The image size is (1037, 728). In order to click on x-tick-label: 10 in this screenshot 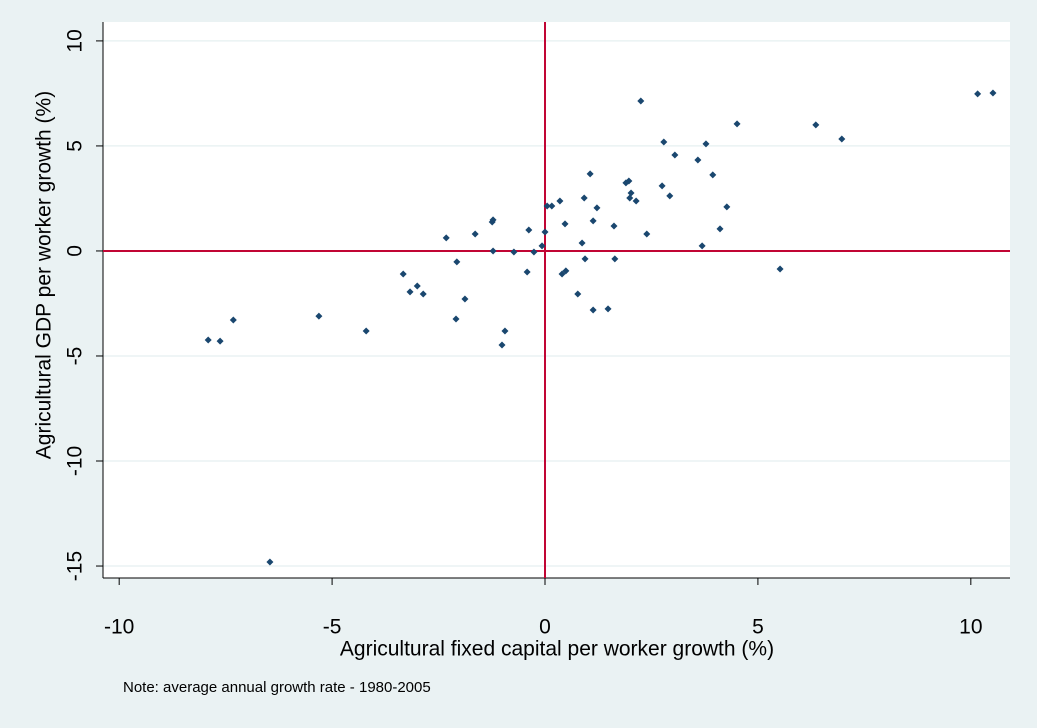, I will do `click(970, 627)`.